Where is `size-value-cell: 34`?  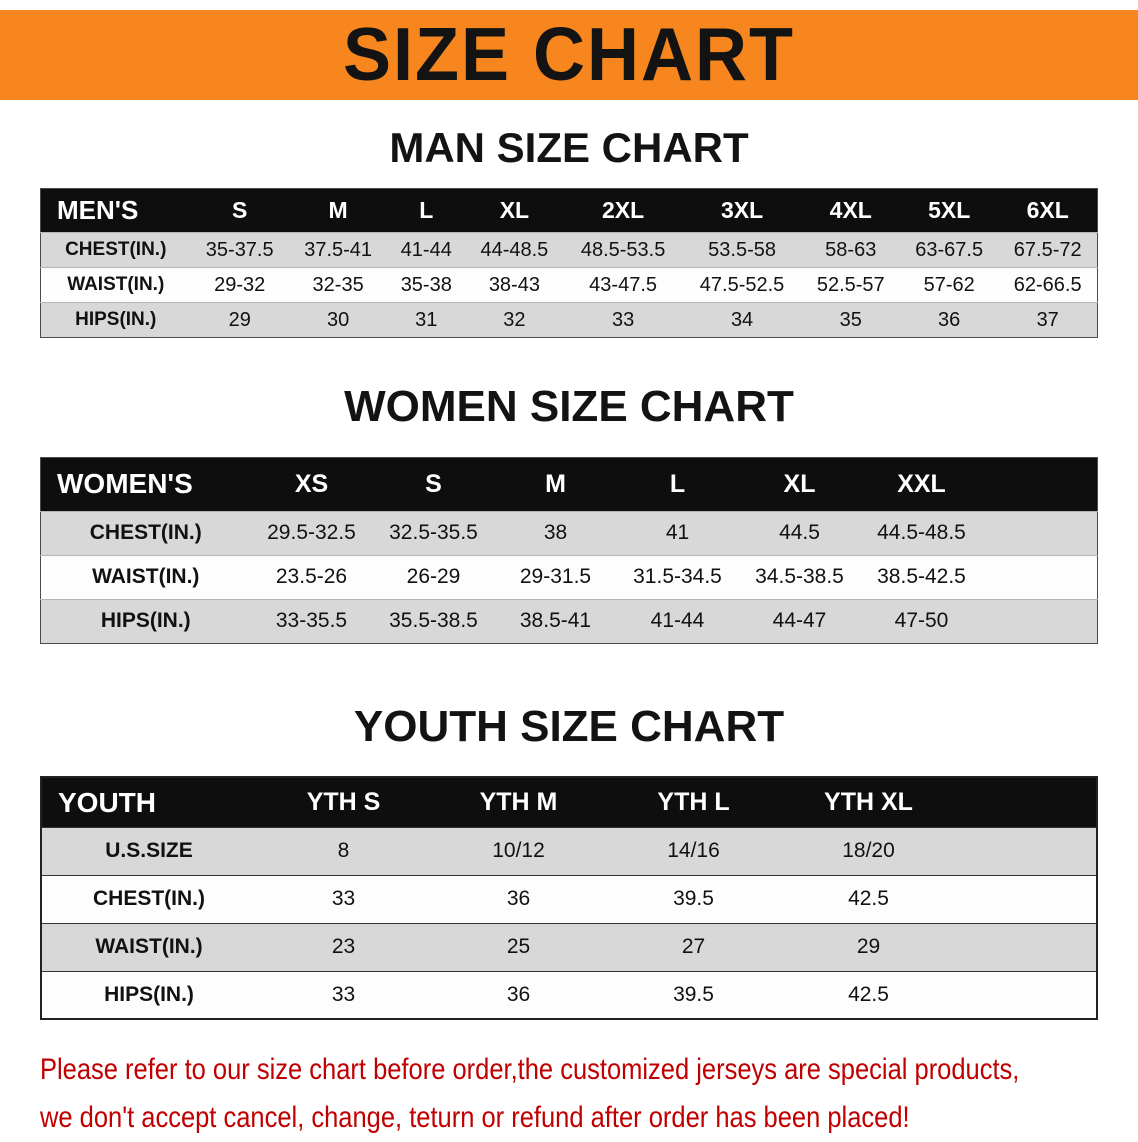
size-value-cell: 34 is located at coordinates (742, 319).